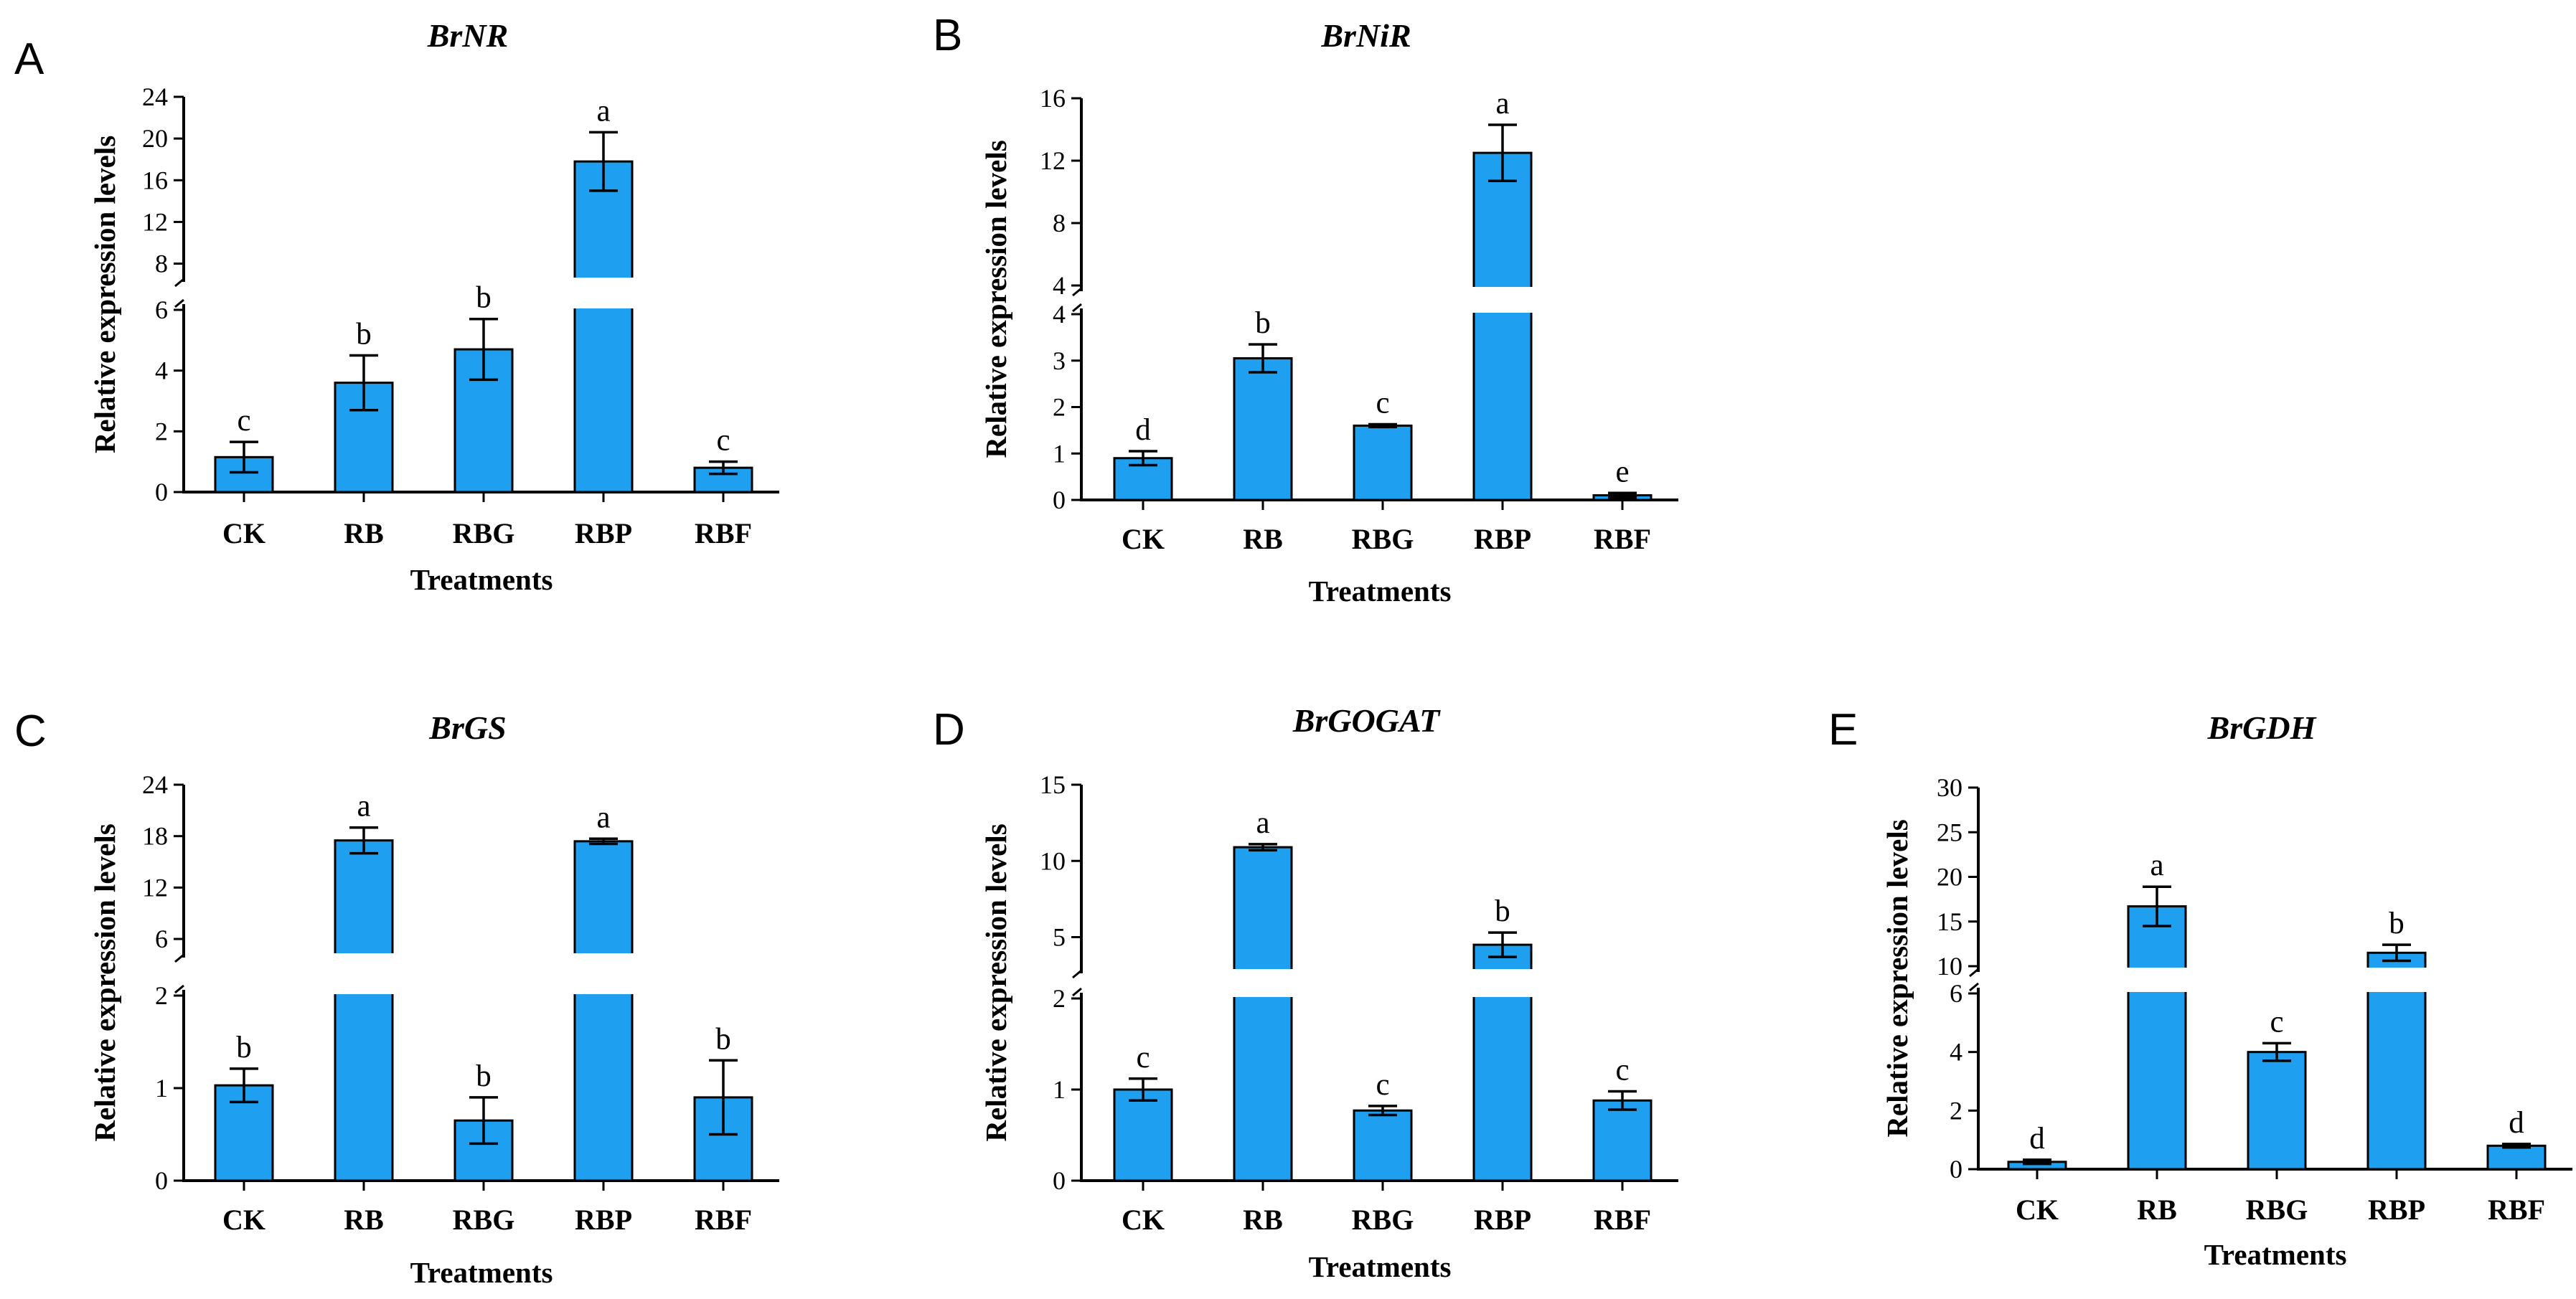 This screenshot has height=1299, width=2576. I want to click on chart-title: BrGDH, so click(2262, 727).